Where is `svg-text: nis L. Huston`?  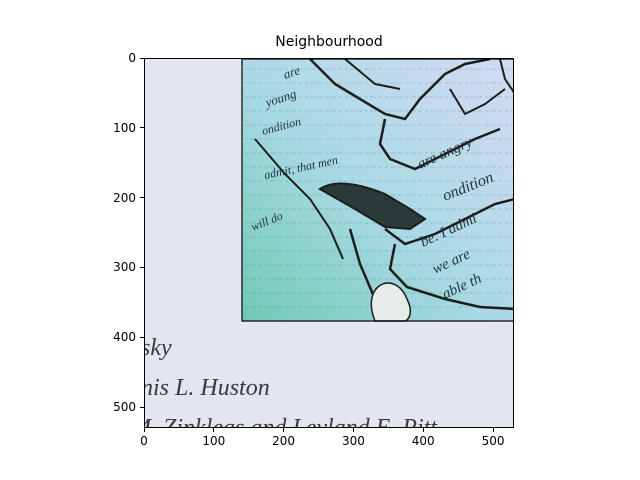 svg-text: nis L. Huston is located at coordinates (207, 388).